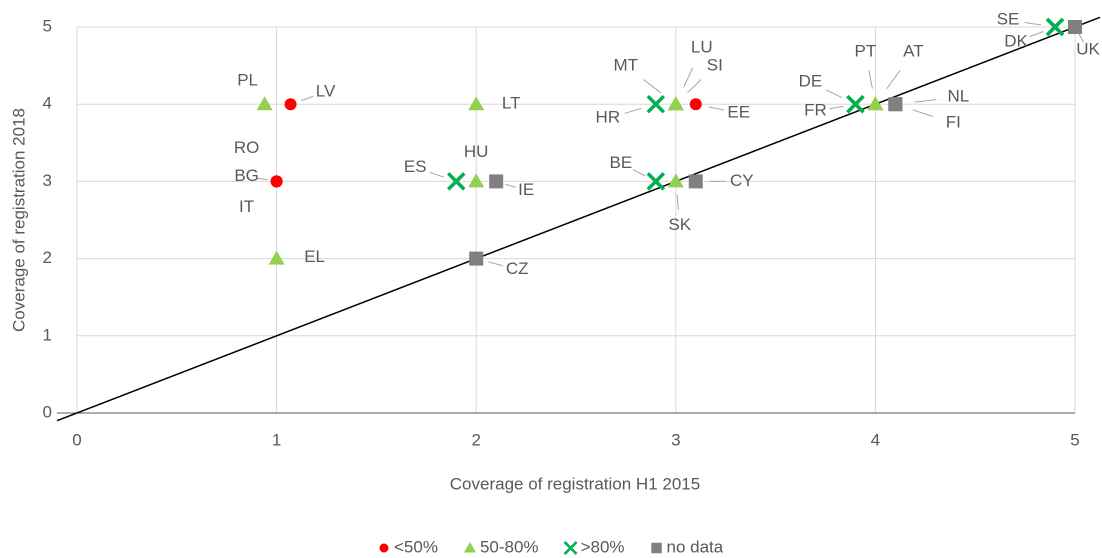  What do you see at coordinates (679, 224) in the screenshot?
I see `point-label: SK` at bounding box center [679, 224].